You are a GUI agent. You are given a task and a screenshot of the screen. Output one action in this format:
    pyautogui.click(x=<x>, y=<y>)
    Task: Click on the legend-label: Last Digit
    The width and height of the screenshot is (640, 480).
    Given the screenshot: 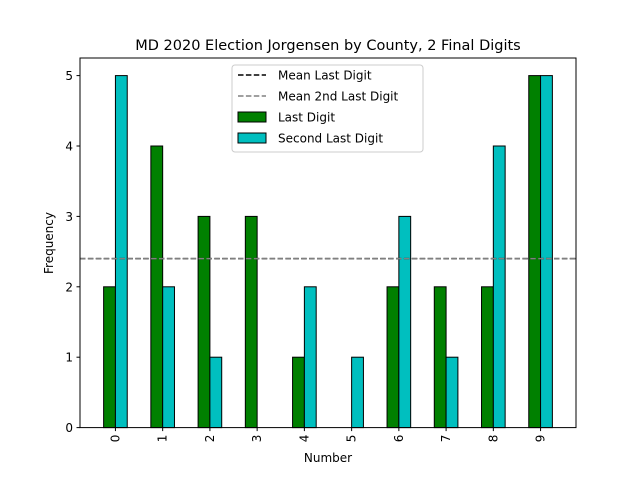 What is the action you would take?
    pyautogui.click(x=306, y=118)
    